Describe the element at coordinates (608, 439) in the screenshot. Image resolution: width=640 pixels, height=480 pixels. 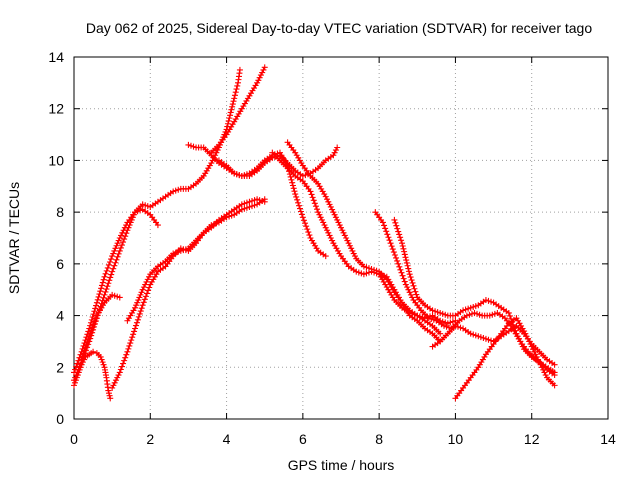
I see `x-tick-label: 14` at that location.